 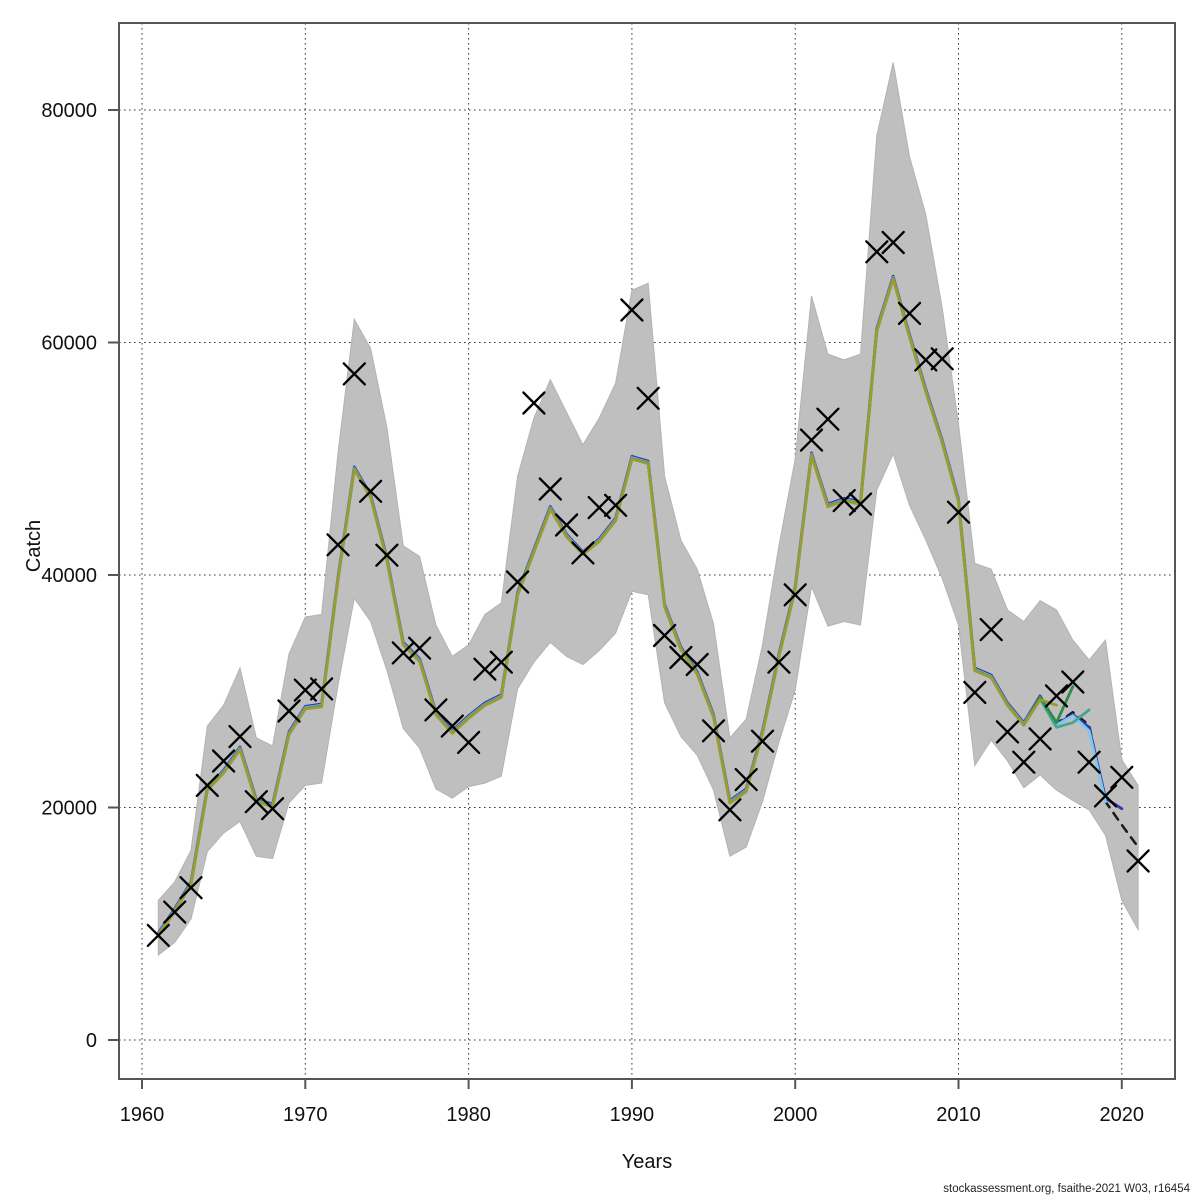 I want to click on y-axis-tick-label: 40000, so click(x=69, y=576).